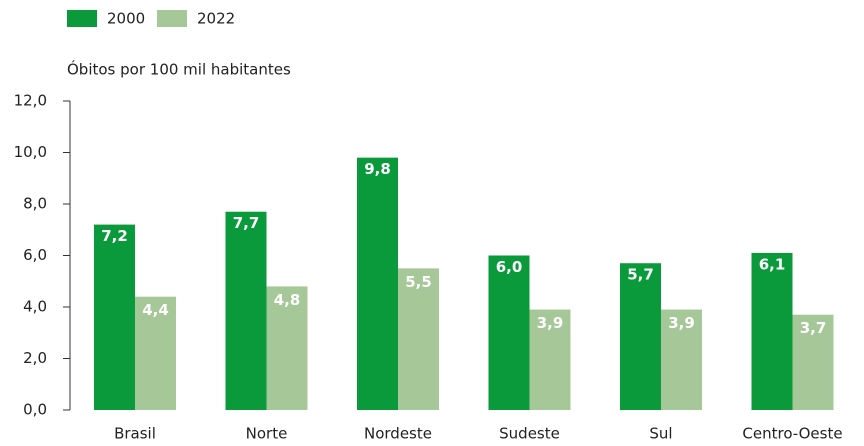 The width and height of the screenshot is (864, 446). What do you see at coordinates (114, 236) in the screenshot?
I see `value-label: 7,2` at bounding box center [114, 236].